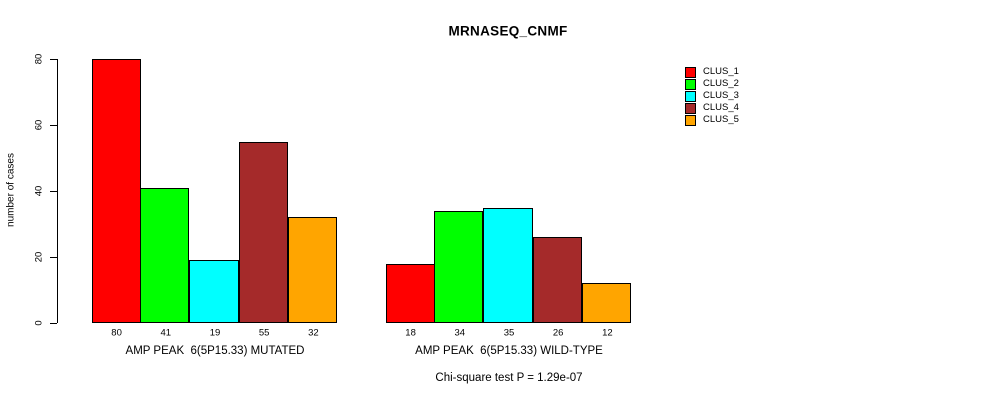  I want to click on y-tick-label: 40, so click(39, 191).